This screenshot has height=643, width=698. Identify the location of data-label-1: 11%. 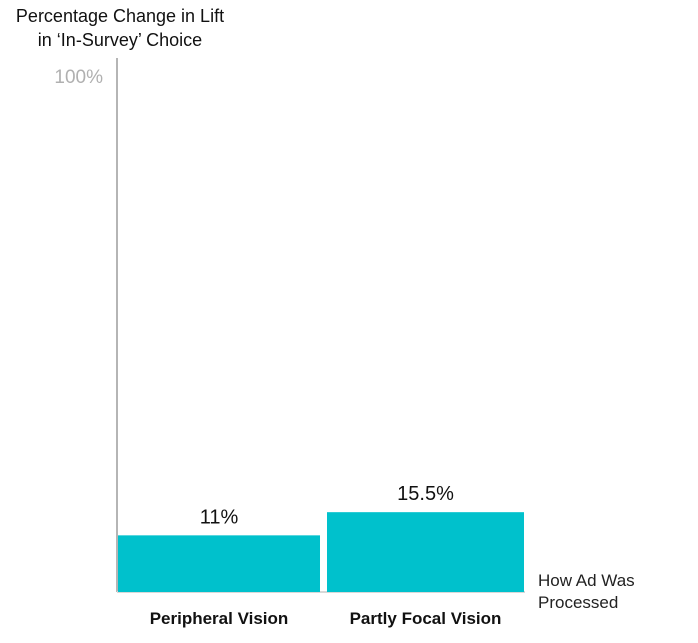
(219, 517).